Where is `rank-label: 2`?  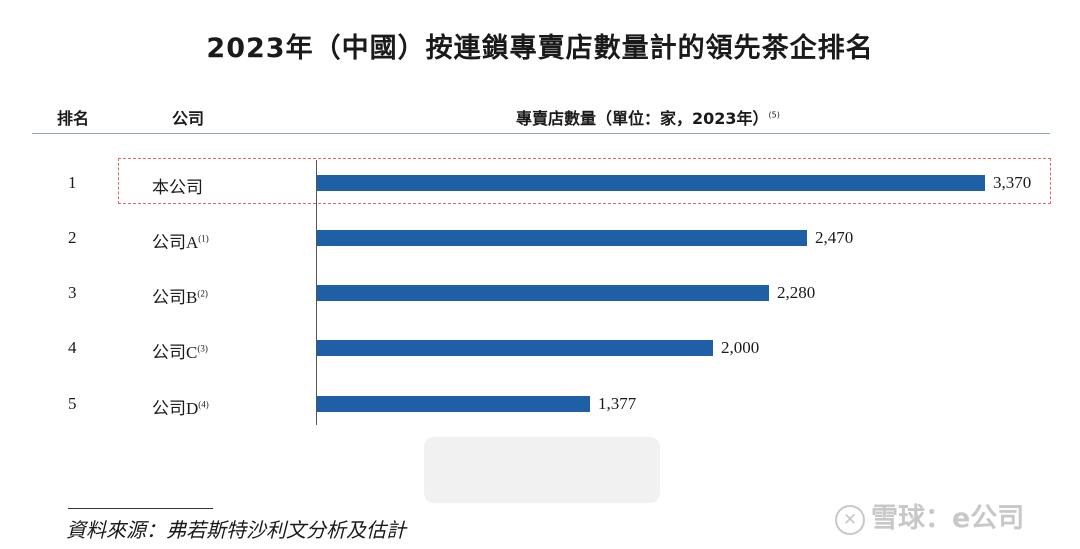
rank-label: 2 is located at coordinates (72, 237).